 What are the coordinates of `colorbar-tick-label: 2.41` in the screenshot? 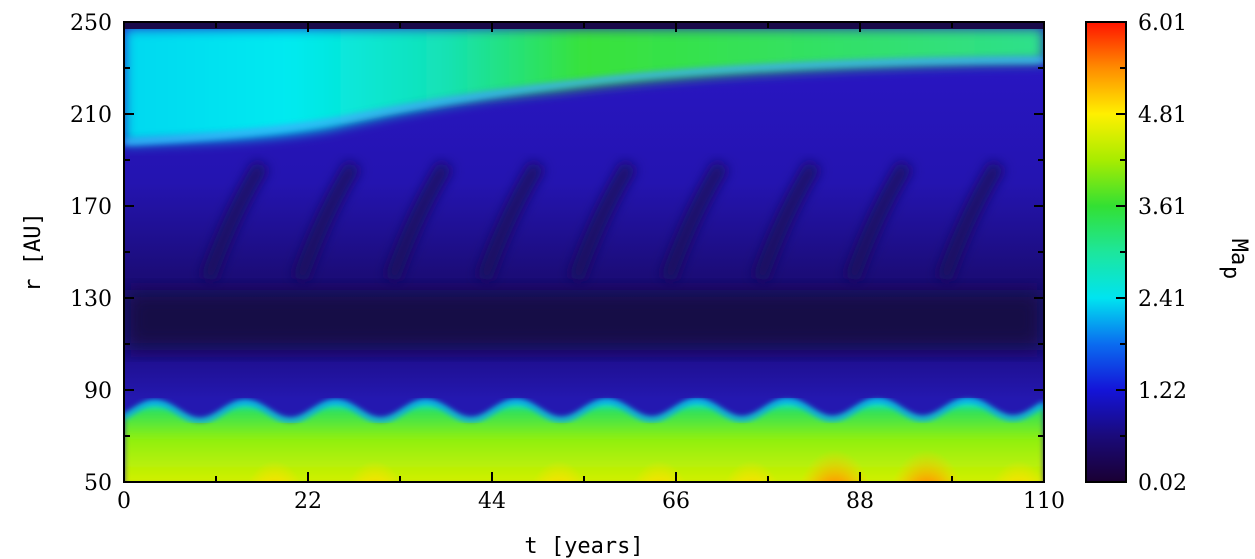 It's located at (1162, 299).